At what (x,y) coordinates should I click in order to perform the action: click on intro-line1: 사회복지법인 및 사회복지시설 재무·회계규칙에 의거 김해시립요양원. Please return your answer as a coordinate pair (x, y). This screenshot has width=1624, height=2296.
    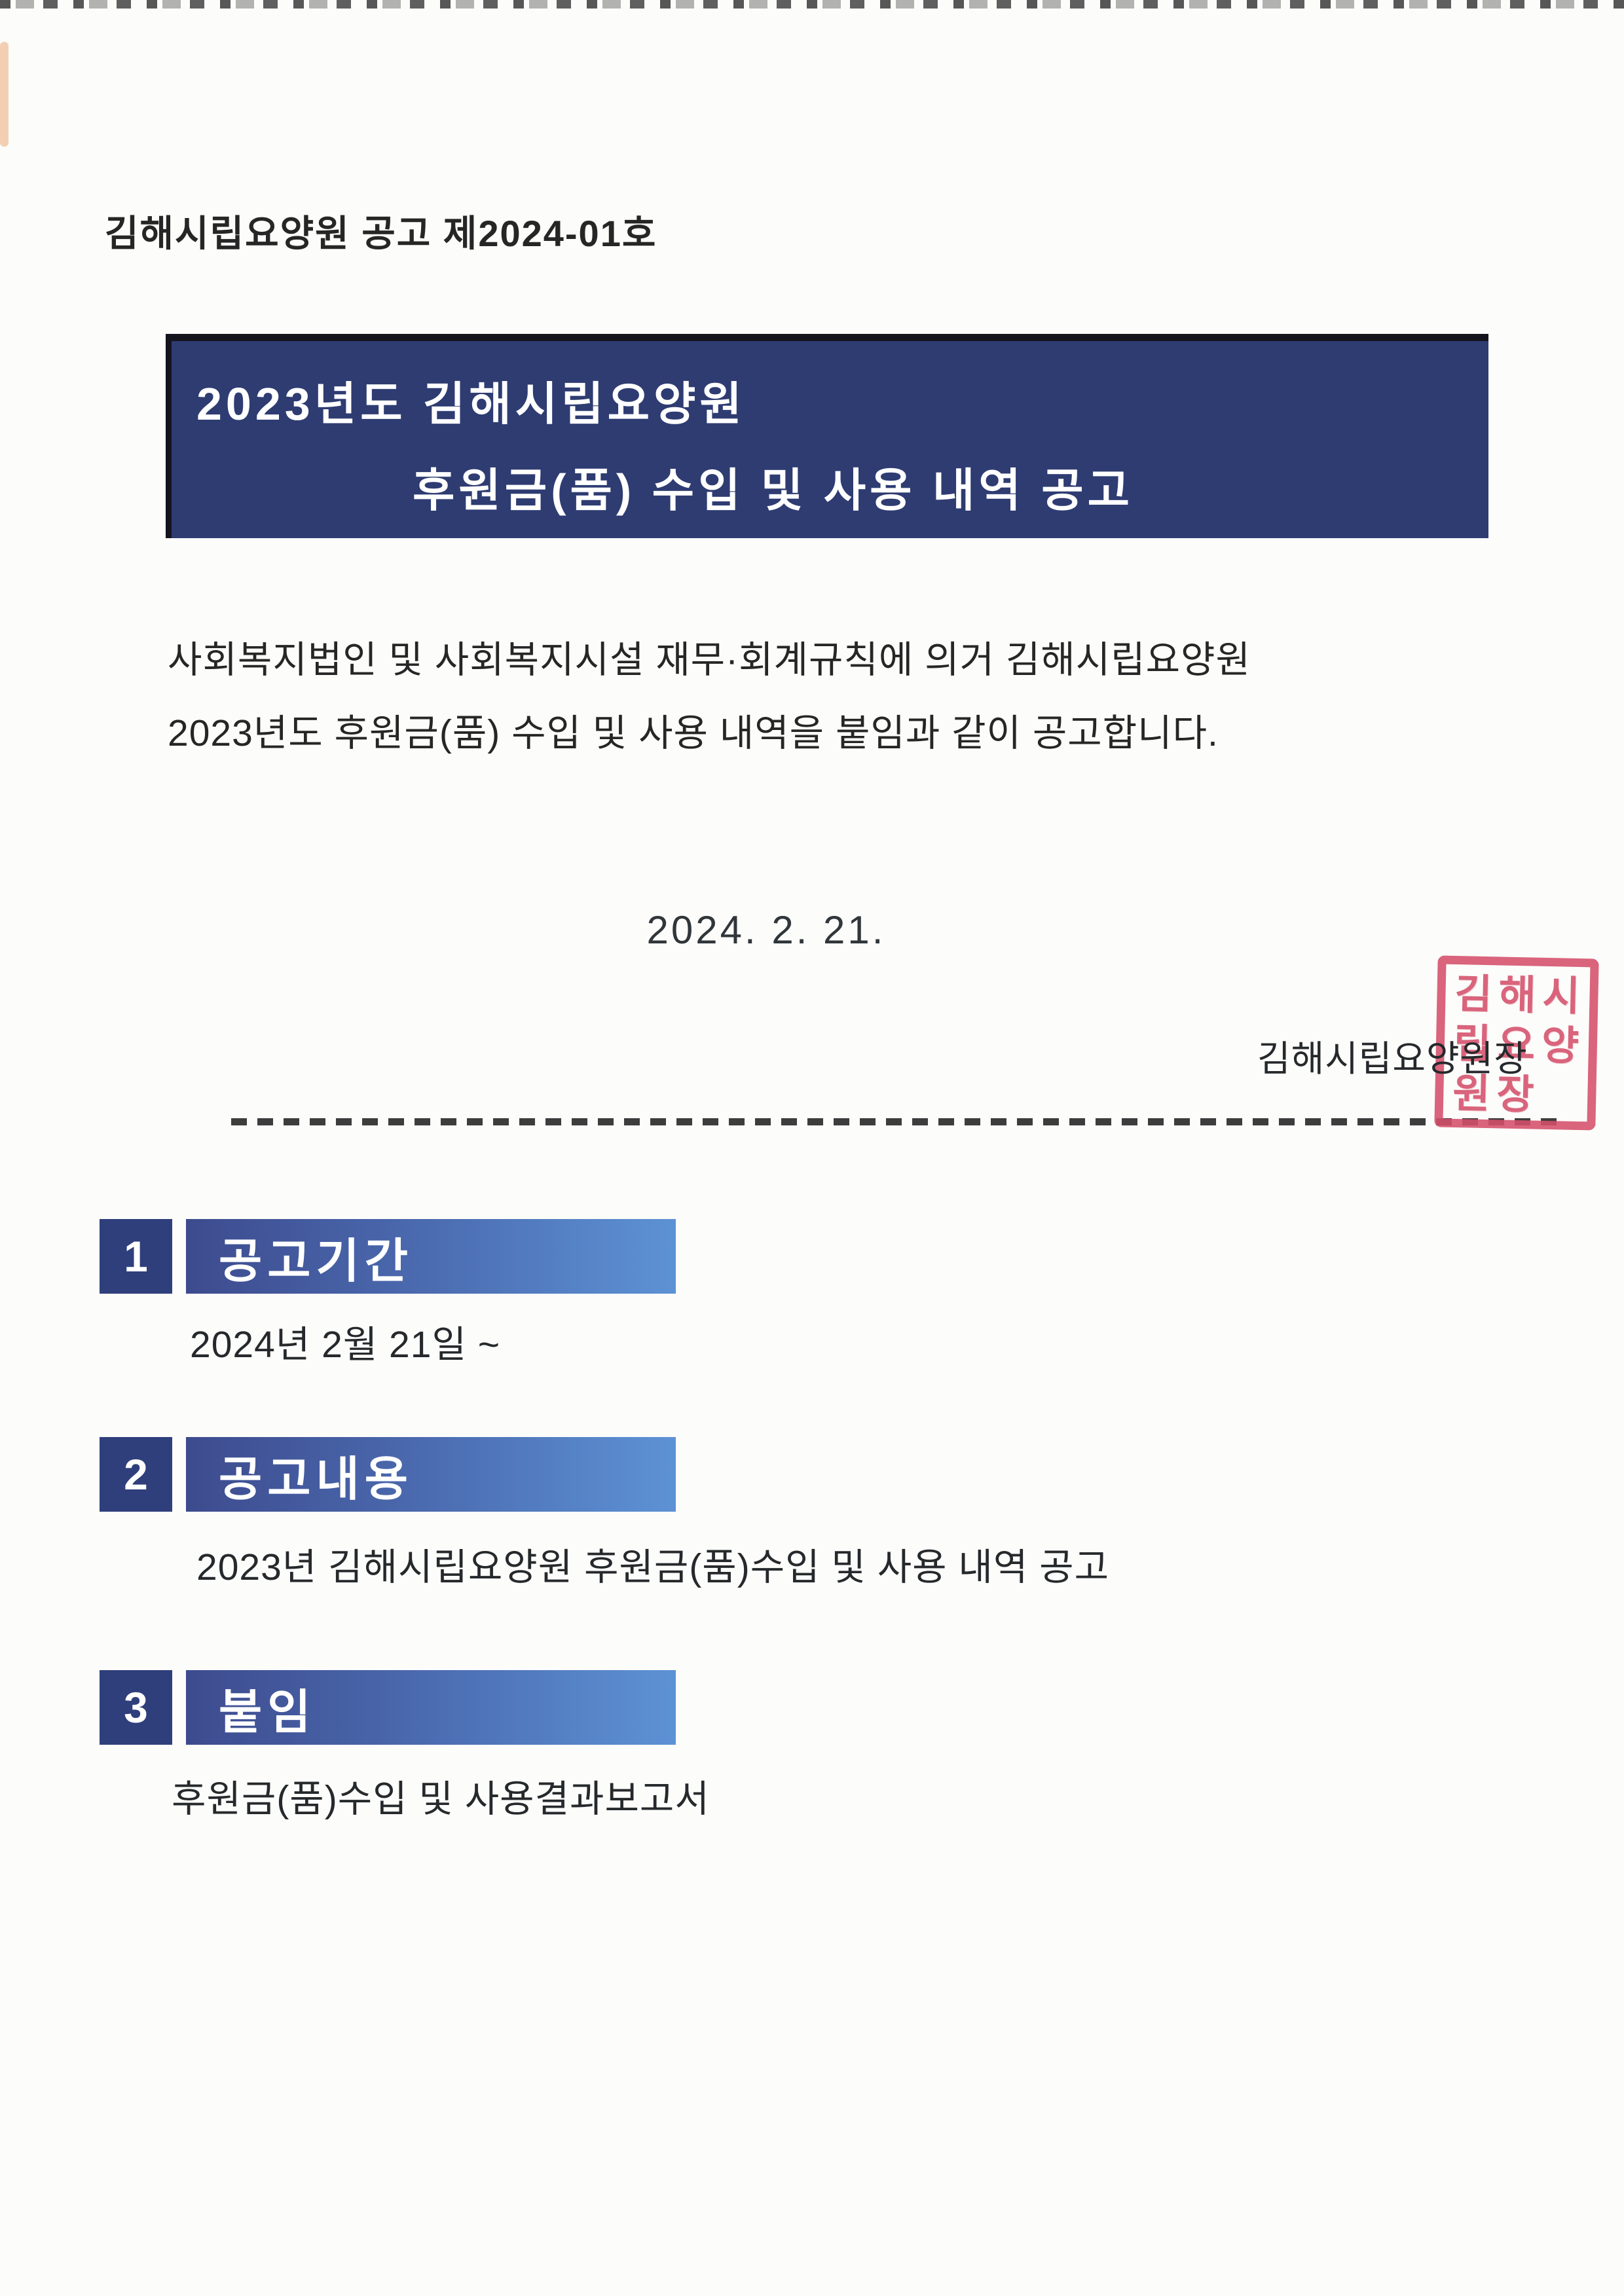
    Looking at the image, I should click on (709, 660).